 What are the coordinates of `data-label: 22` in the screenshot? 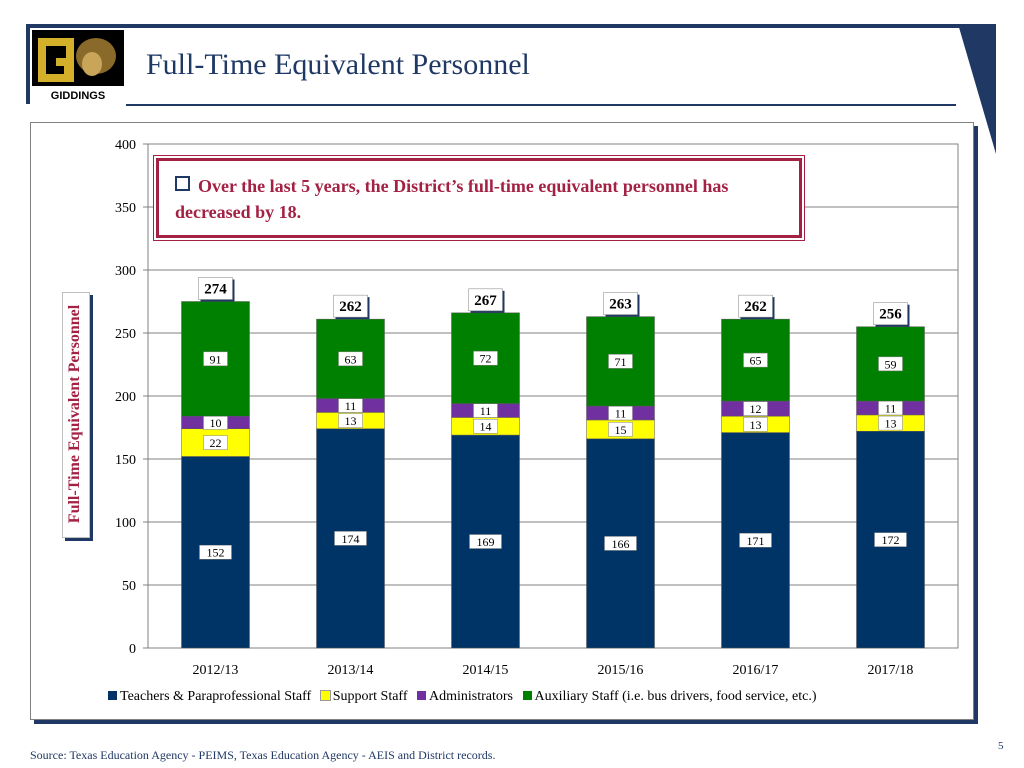 It's located at (216, 443).